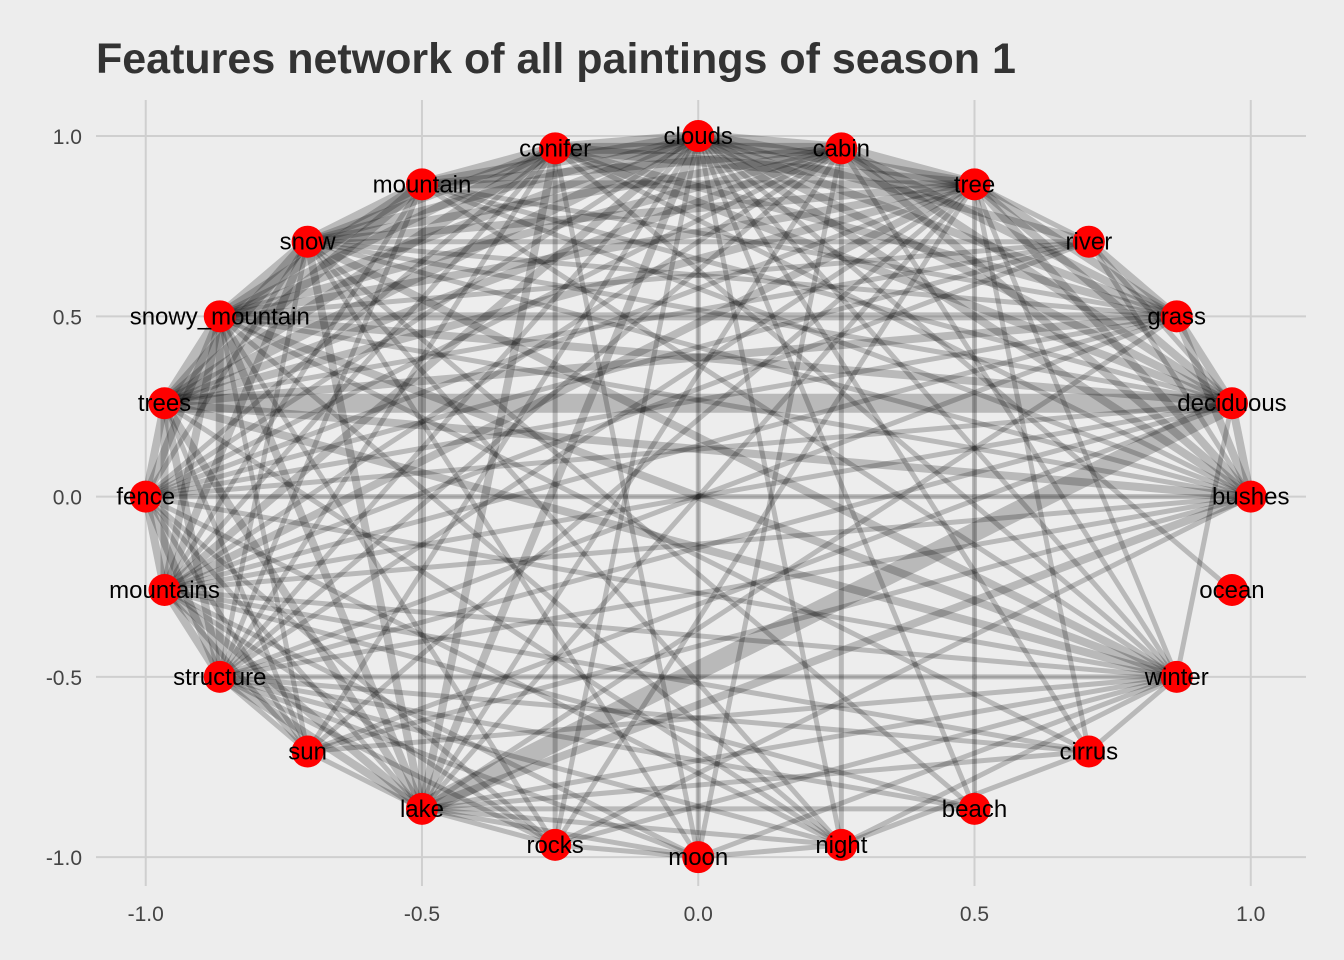 The image size is (1344, 960). Describe the element at coordinates (841, 148) in the screenshot. I see `node-label-cabin: cabin` at that location.